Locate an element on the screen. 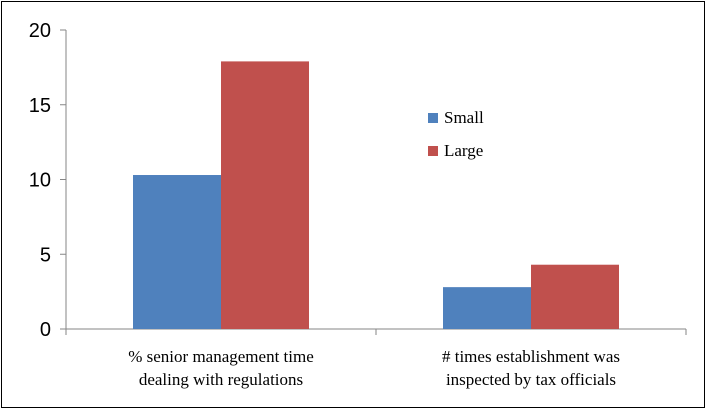 This screenshot has height=411, width=708. y-tick-label: 5 is located at coordinates (45, 255).